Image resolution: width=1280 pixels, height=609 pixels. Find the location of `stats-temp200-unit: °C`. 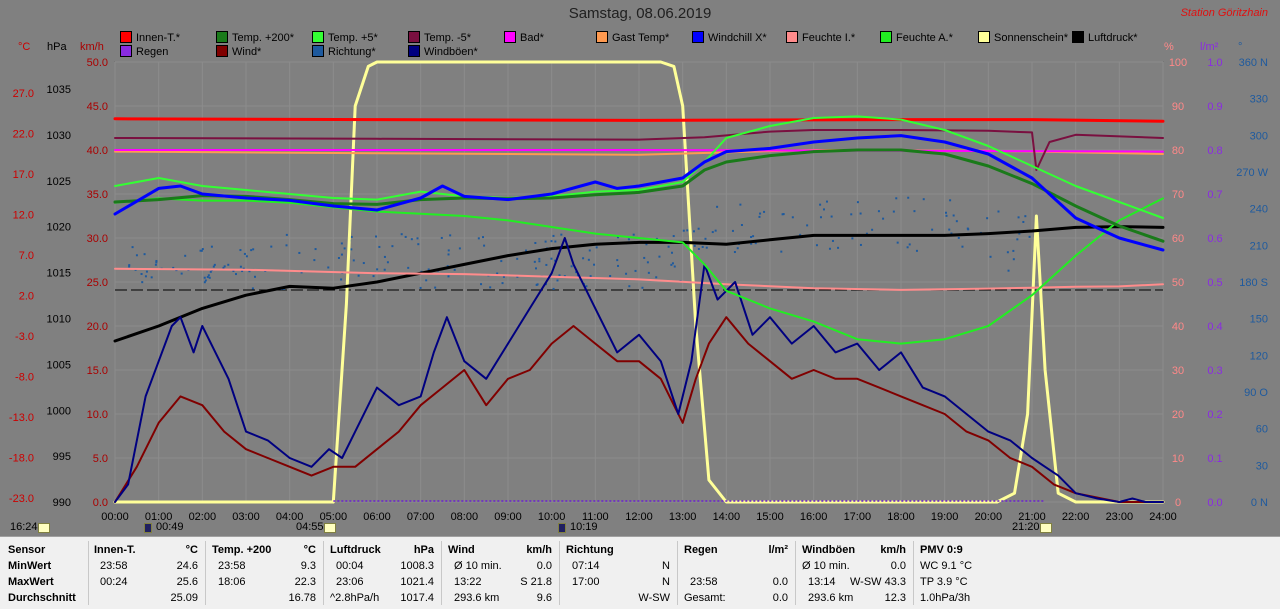

stats-temp200-unit: °C is located at coordinates (309, 550).